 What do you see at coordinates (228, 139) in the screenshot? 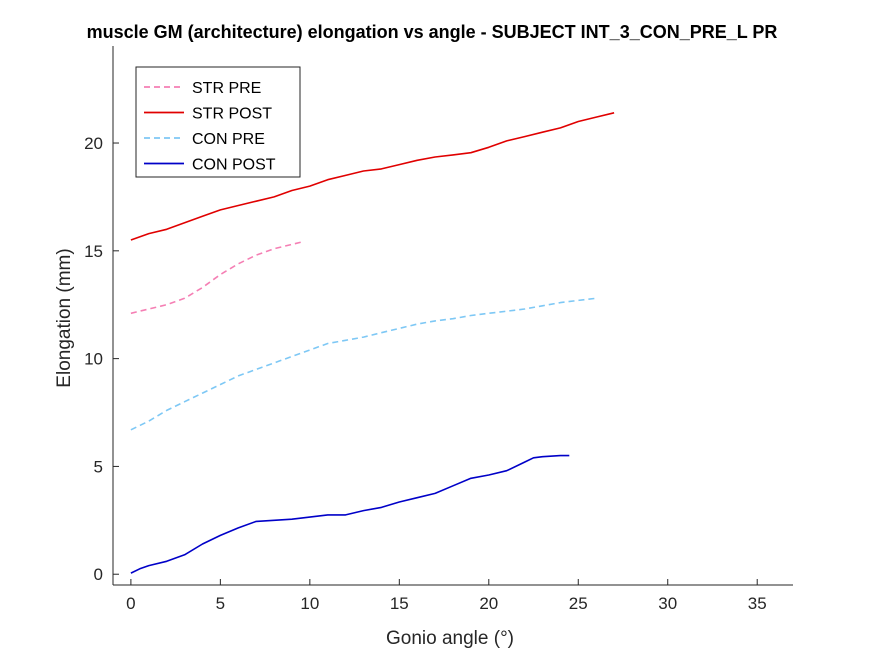
I see `legend-label-con-pre: CON PRE` at bounding box center [228, 139].